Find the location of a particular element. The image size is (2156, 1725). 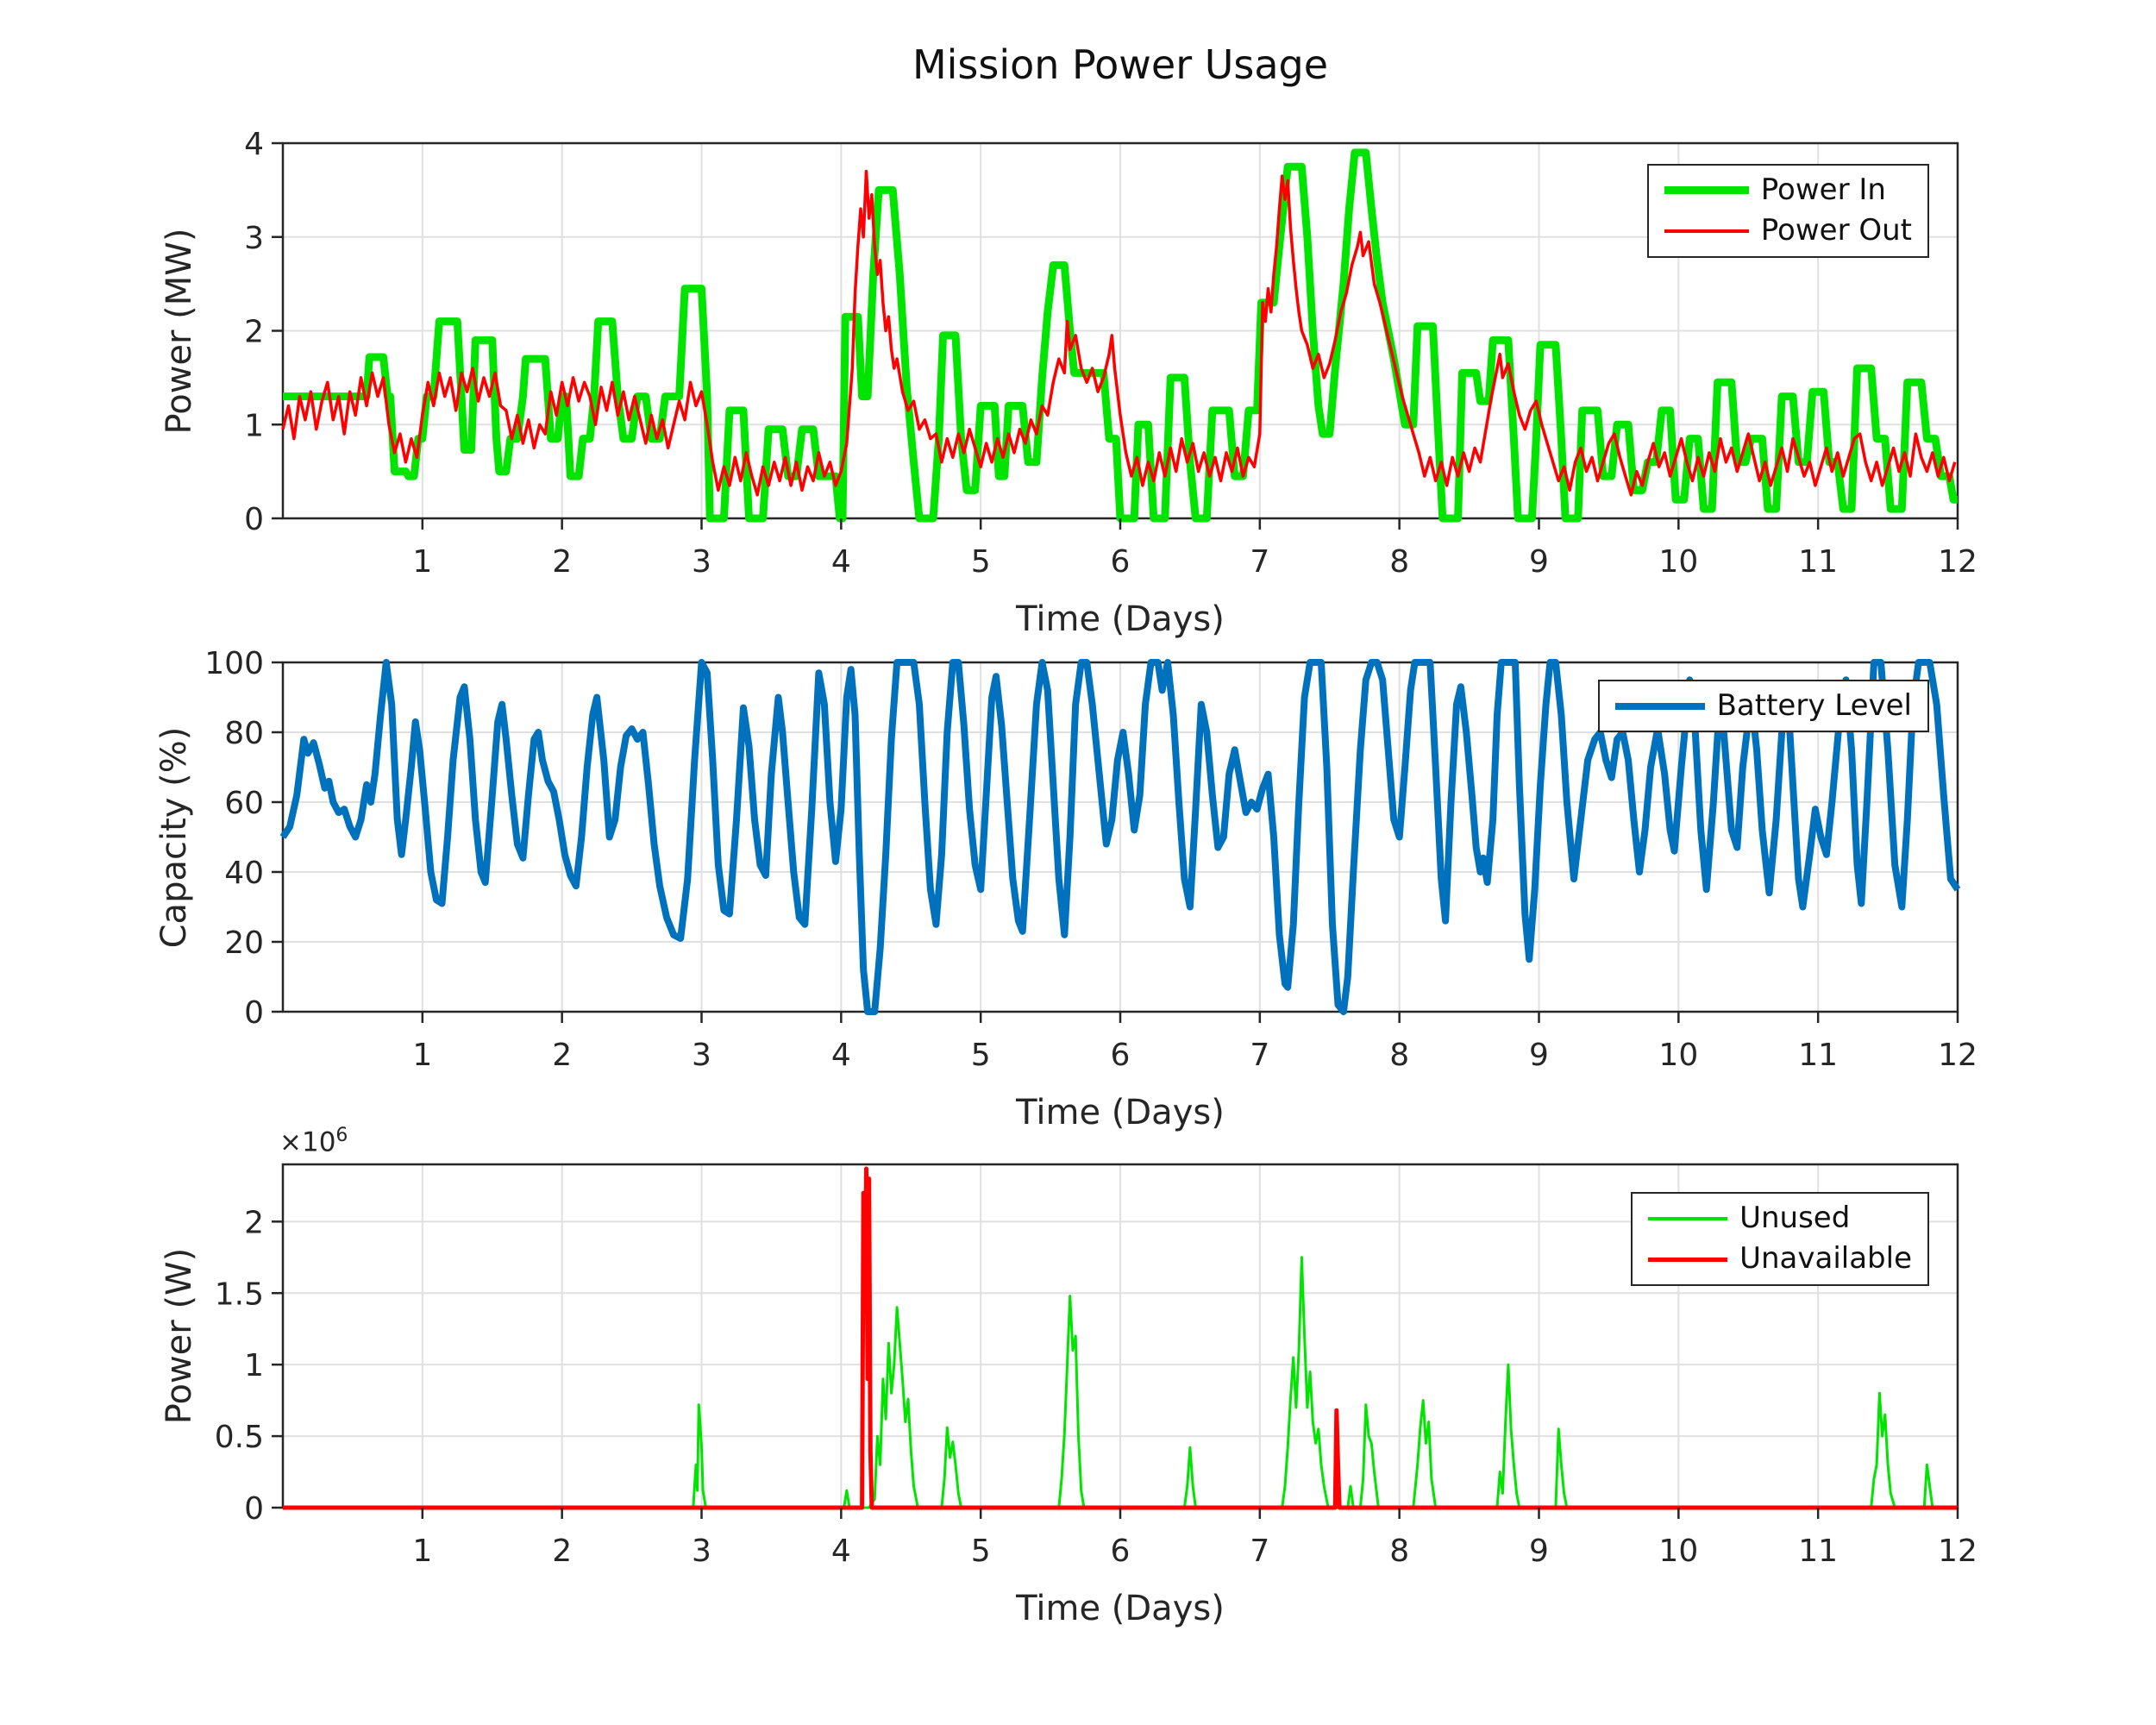

y-tick-label: 60 is located at coordinates (244, 804).